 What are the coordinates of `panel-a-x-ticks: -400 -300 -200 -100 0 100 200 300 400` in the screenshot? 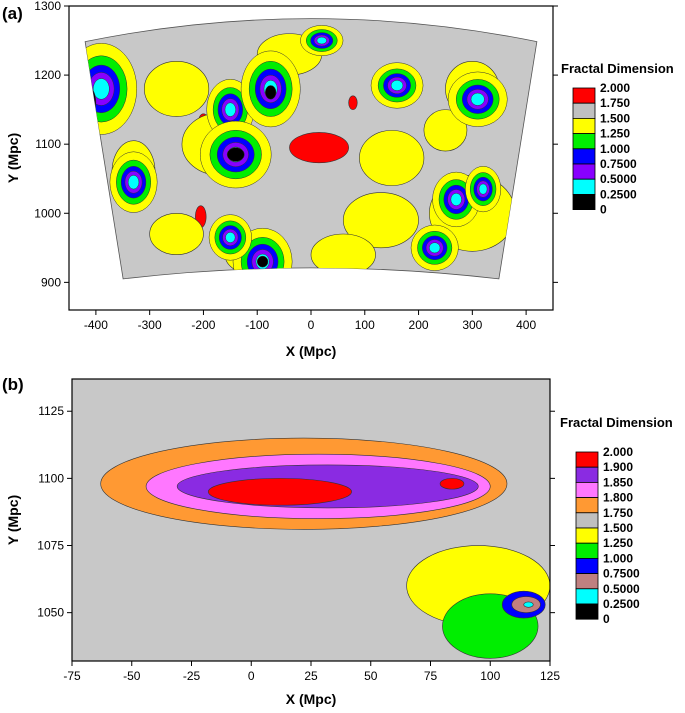 It's located at (310, 321).